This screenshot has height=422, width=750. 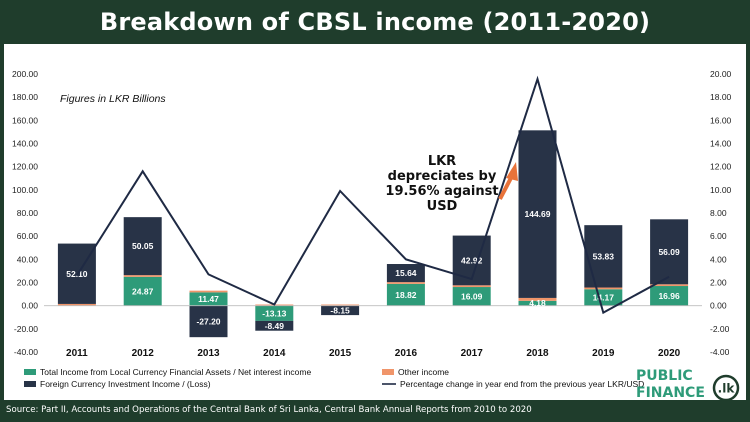 I want to click on annotation-text: 19.56% against, so click(x=441, y=191).